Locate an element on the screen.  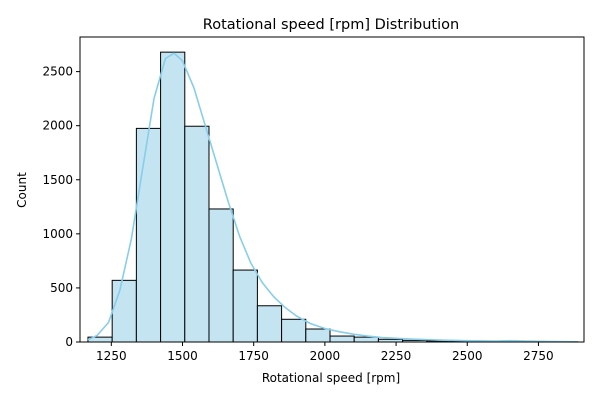
y-tick-label: 1000 is located at coordinates (57, 234).